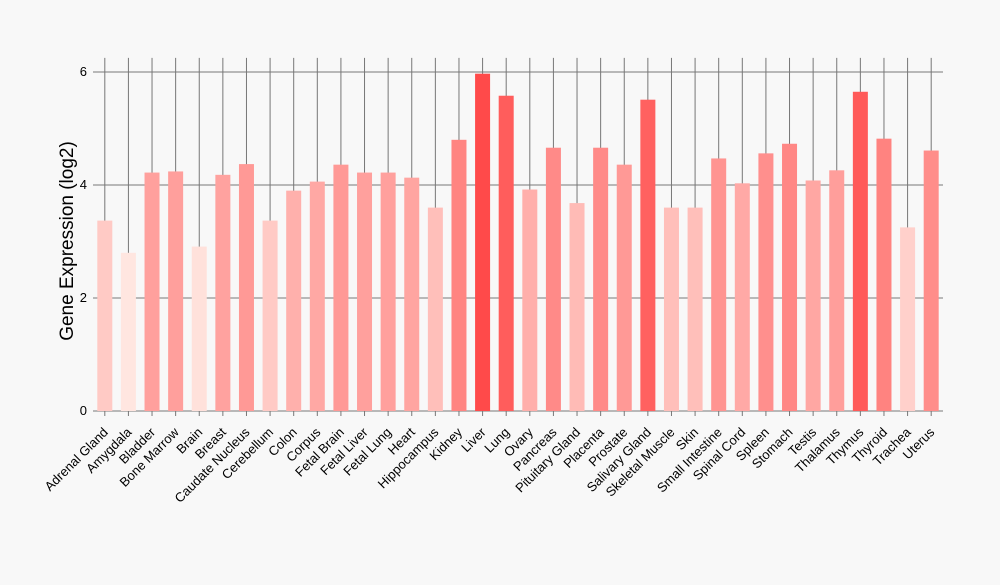 The height and width of the screenshot is (585, 1000). Describe the element at coordinates (317, 296) in the screenshot. I see `bar-corpus` at that location.